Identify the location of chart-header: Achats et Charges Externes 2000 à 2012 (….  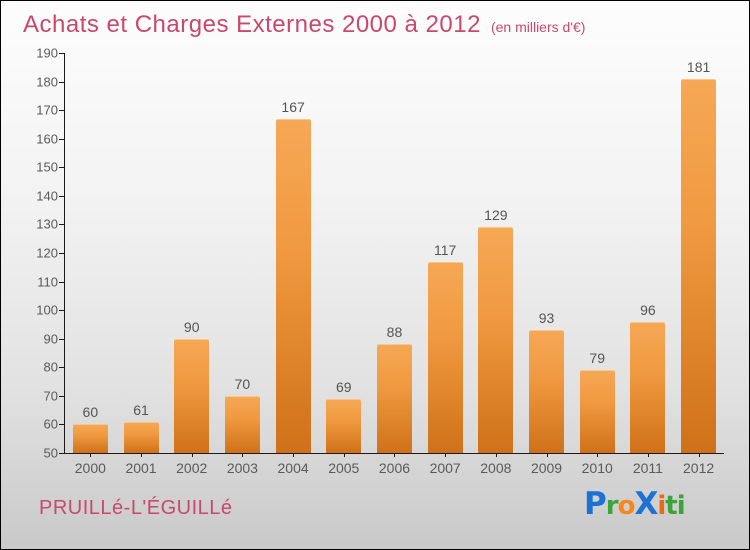
(304, 25).